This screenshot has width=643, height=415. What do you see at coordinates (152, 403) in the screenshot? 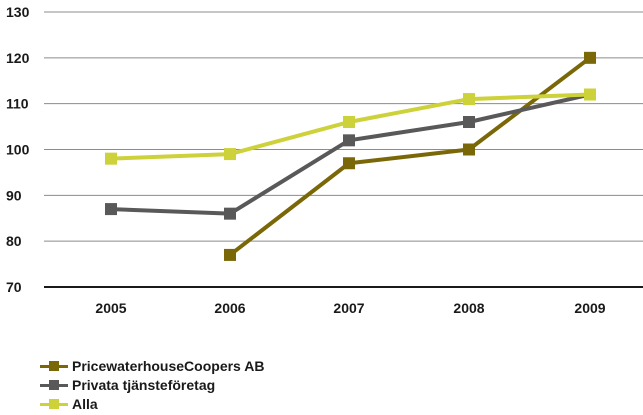
I see `legend-item-alla: Alla` at bounding box center [152, 403].